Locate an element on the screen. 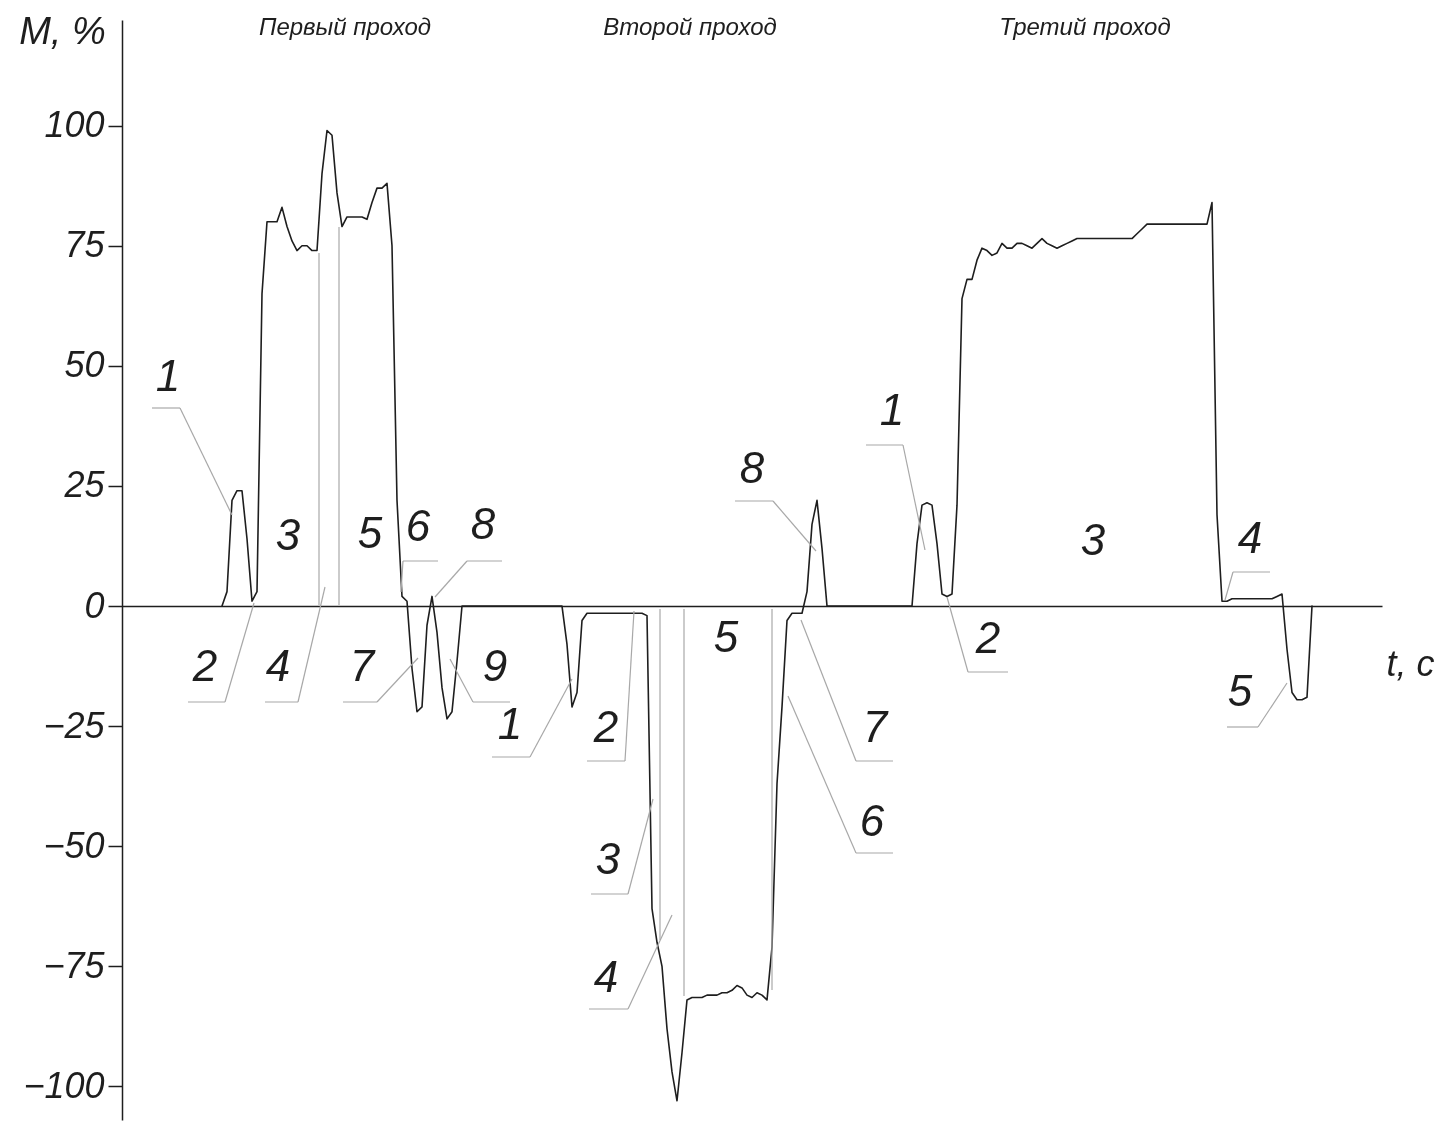 This screenshot has height=1122, width=1439. y-tick-label: 25 is located at coordinates (84, 485).